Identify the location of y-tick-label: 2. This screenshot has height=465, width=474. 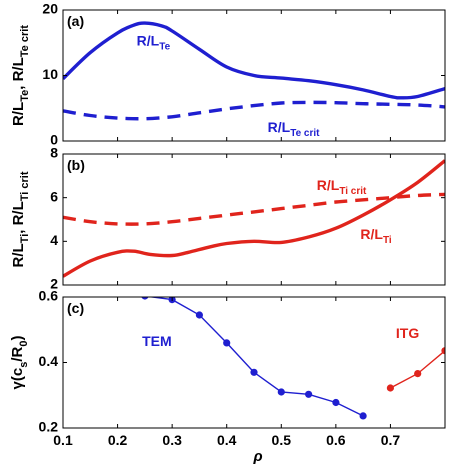
(54, 284).